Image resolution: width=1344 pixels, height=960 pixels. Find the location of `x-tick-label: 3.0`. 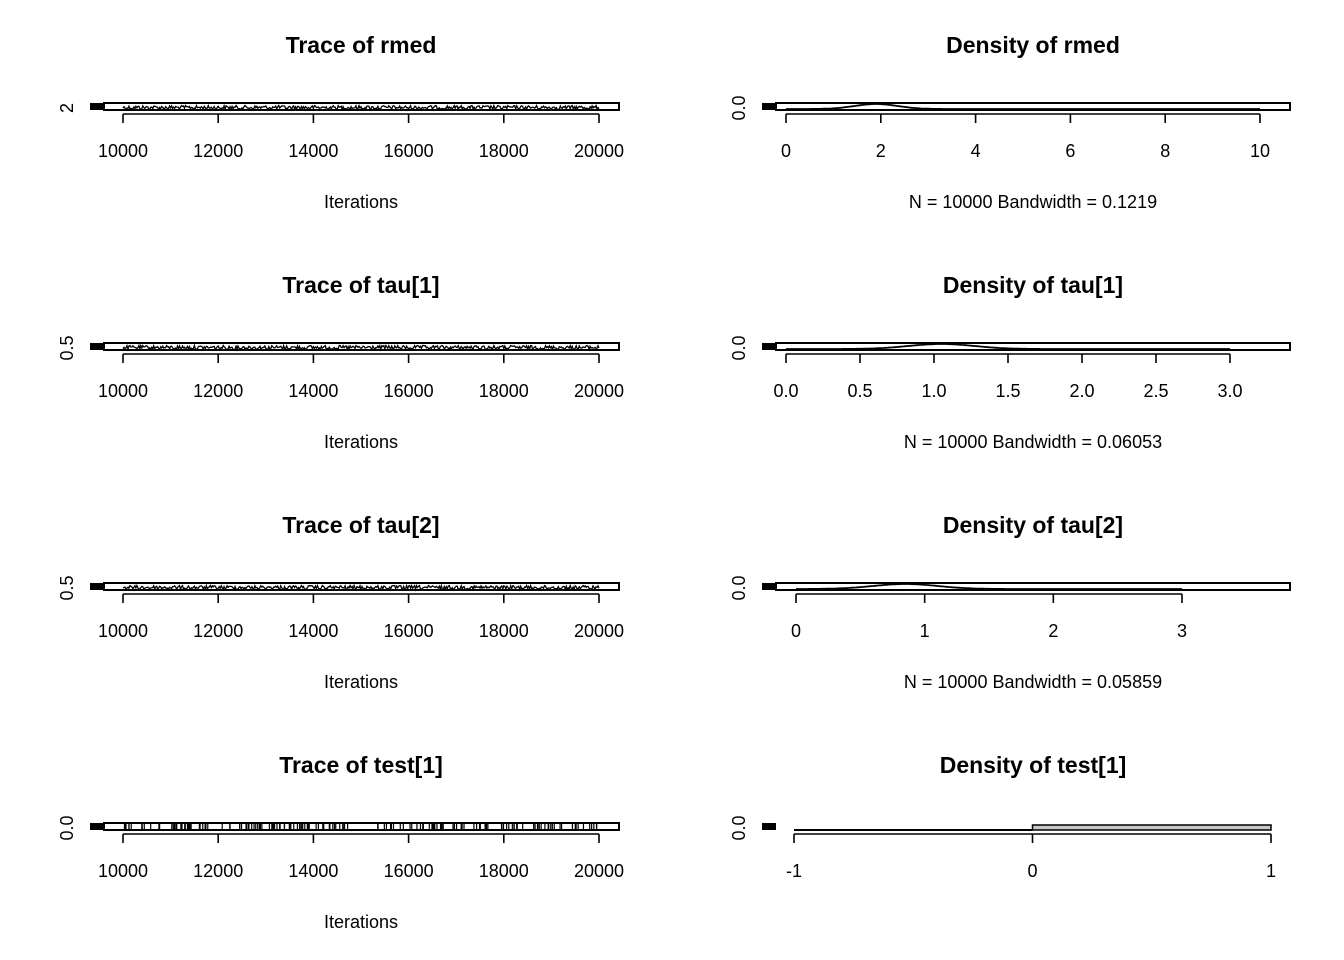

x-tick-label: 3.0 is located at coordinates (1229, 391).